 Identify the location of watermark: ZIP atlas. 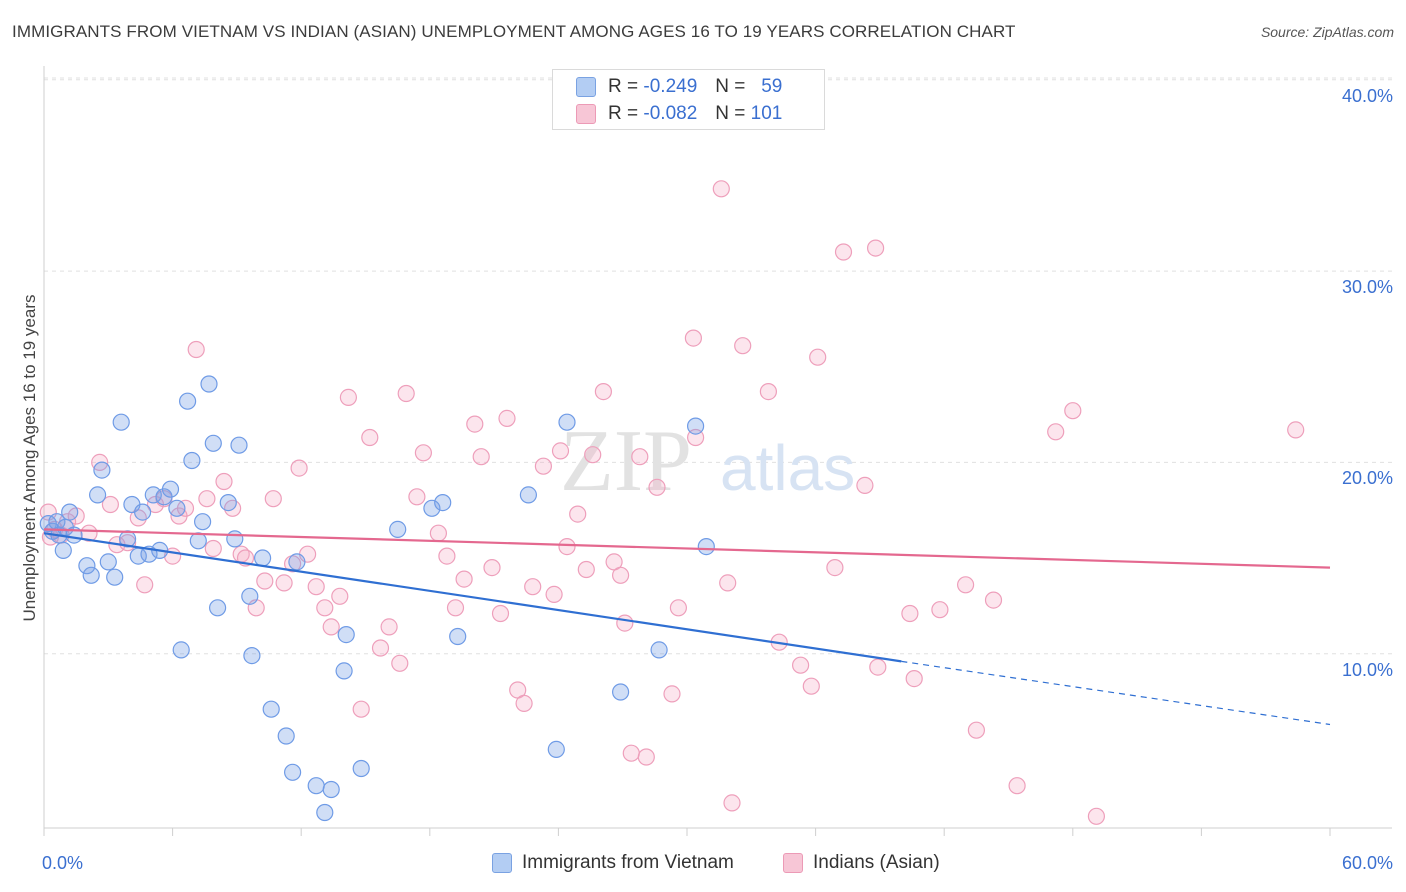
(707, 461).